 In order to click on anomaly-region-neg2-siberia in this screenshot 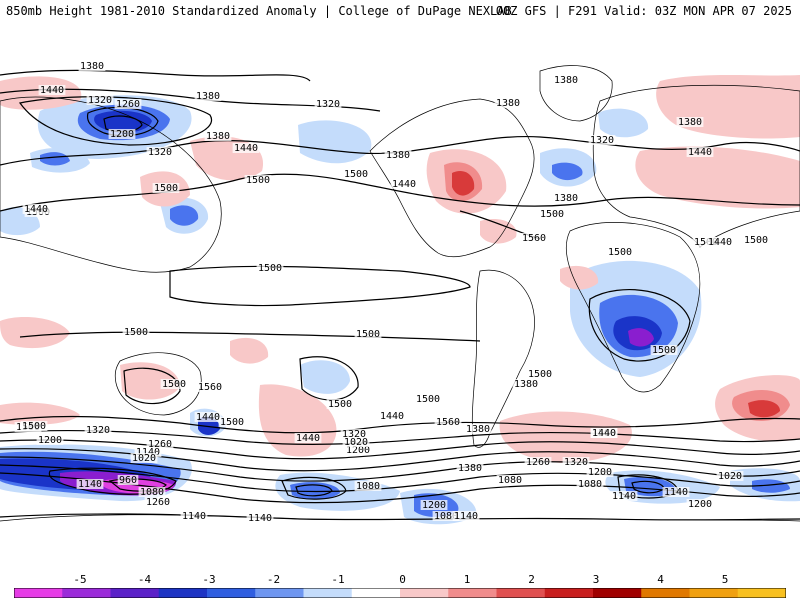, I will do `click(55, 159)`.